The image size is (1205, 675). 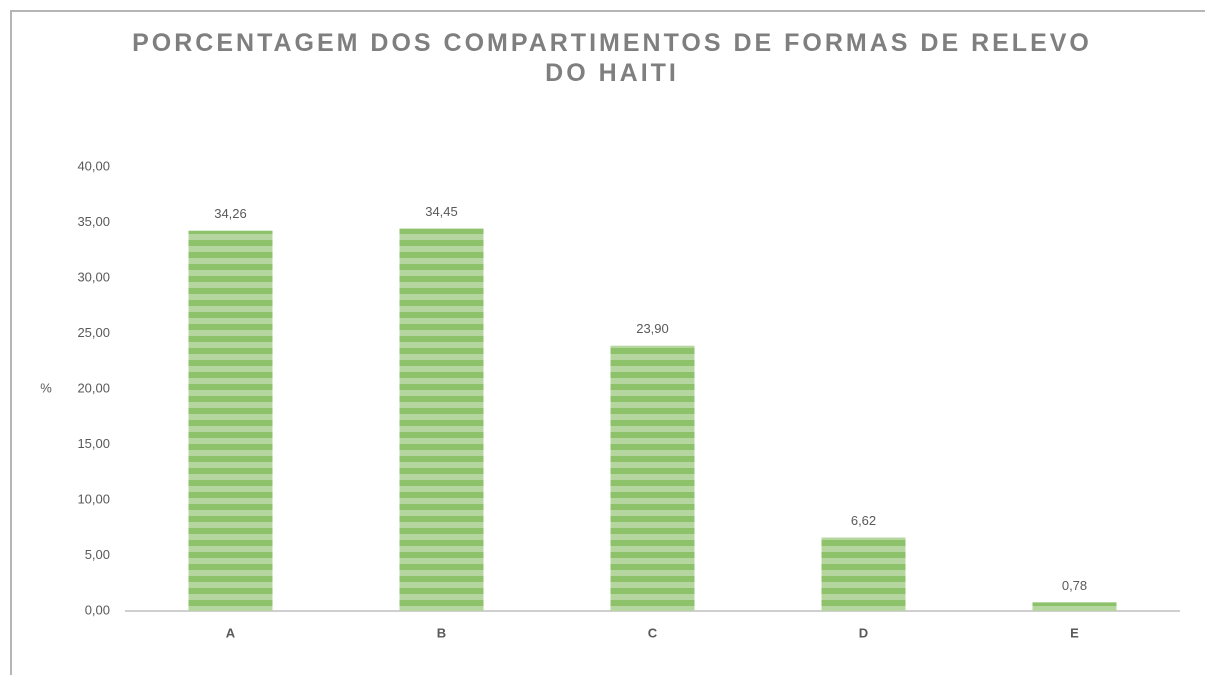 I want to click on y-axis-label: %, so click(x=46, y=387).